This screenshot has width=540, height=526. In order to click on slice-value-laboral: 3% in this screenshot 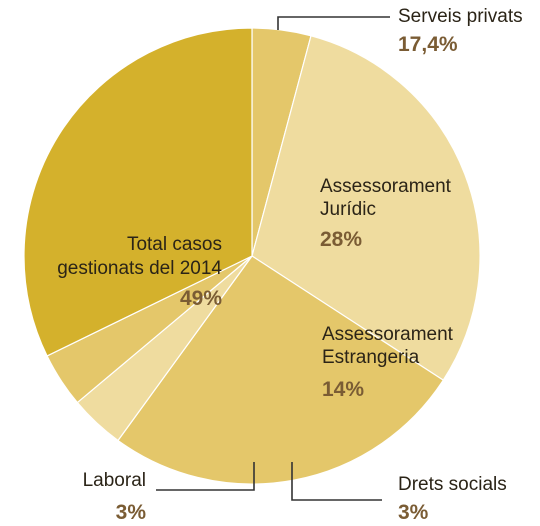, I will do `click(131, 512)`.